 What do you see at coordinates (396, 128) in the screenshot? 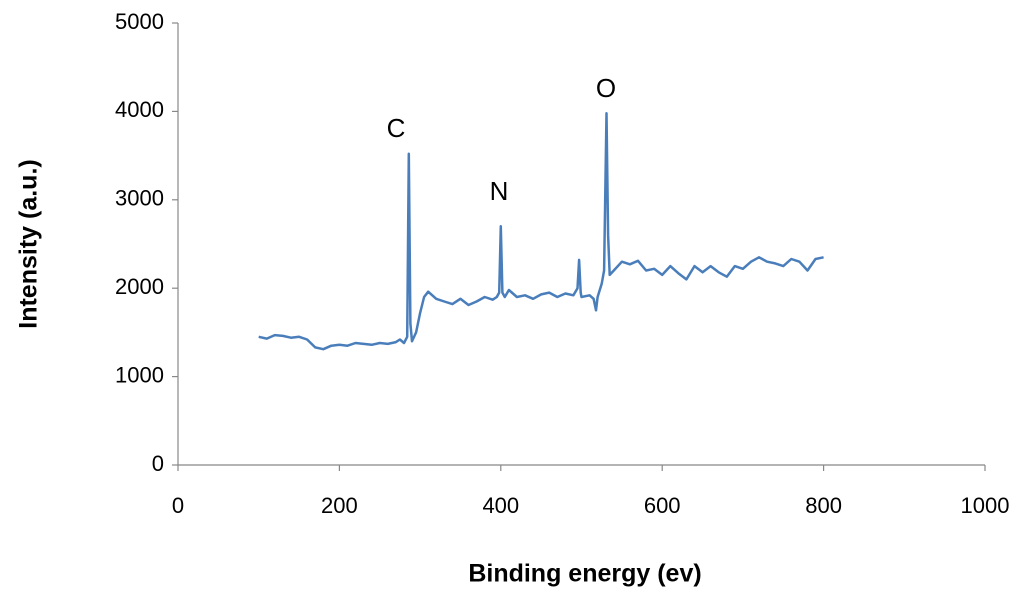
I see `peak-label: C` at bounding box center [396, 128].